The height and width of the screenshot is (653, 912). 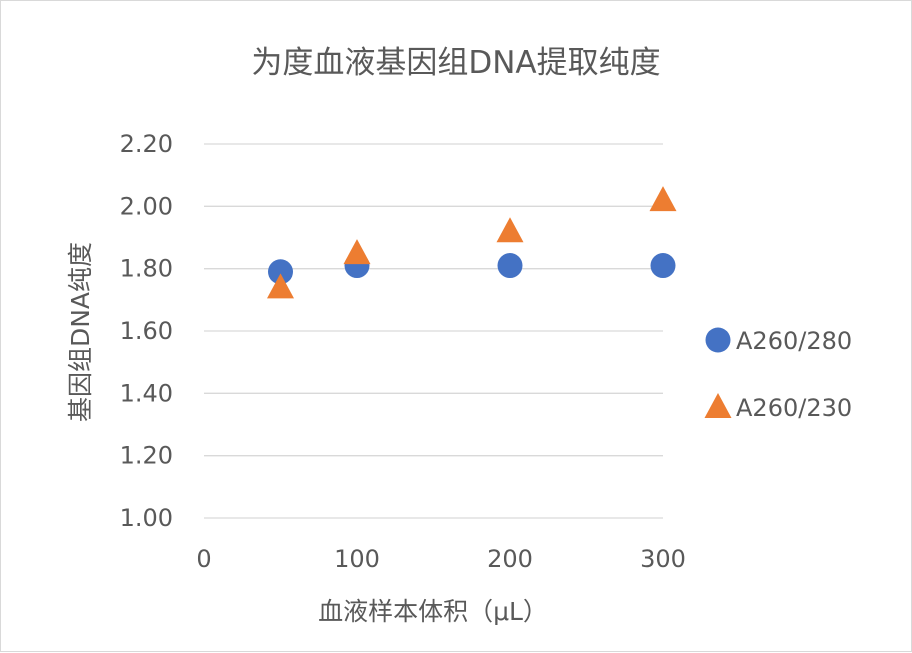 I want to click on y-tick-label: 2.20, so click(x=146, y=144).